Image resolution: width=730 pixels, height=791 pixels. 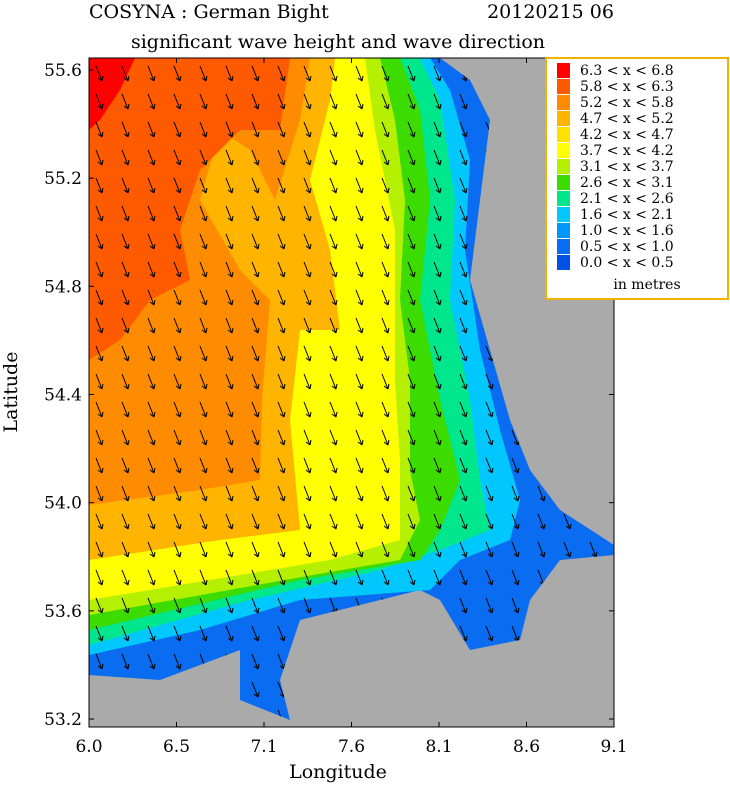 What do you see at coordinates (627, 135) in the screenshot?
I see `legend-label: 4.2 < x < 4.7` at bounding box center [627, 135].